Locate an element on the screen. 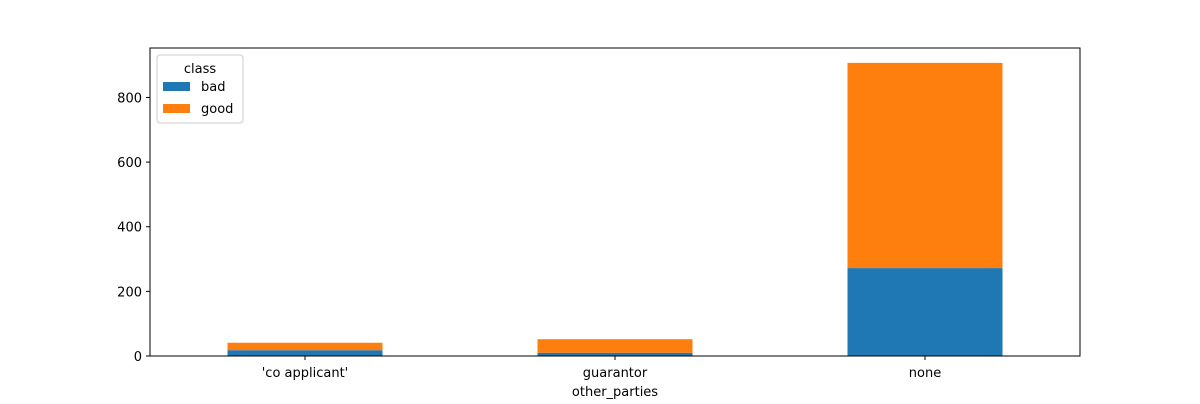  y-axis: 0 200 400 600 800 is located at coordinates (133, 228).